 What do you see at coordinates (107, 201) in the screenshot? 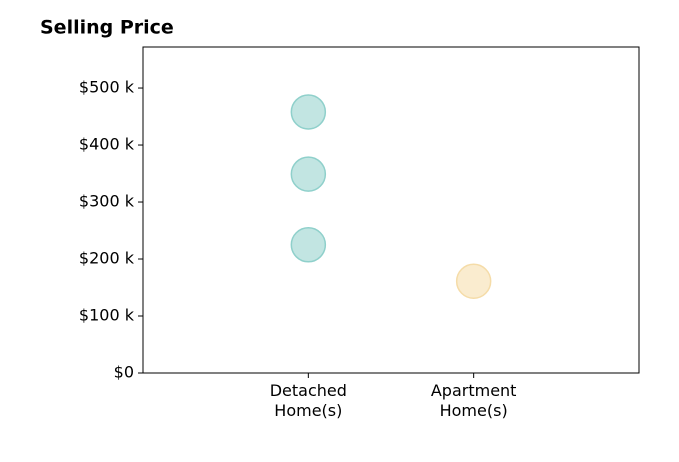
I see `y-tick-label: $300 k` at bounding box center [107, 201].